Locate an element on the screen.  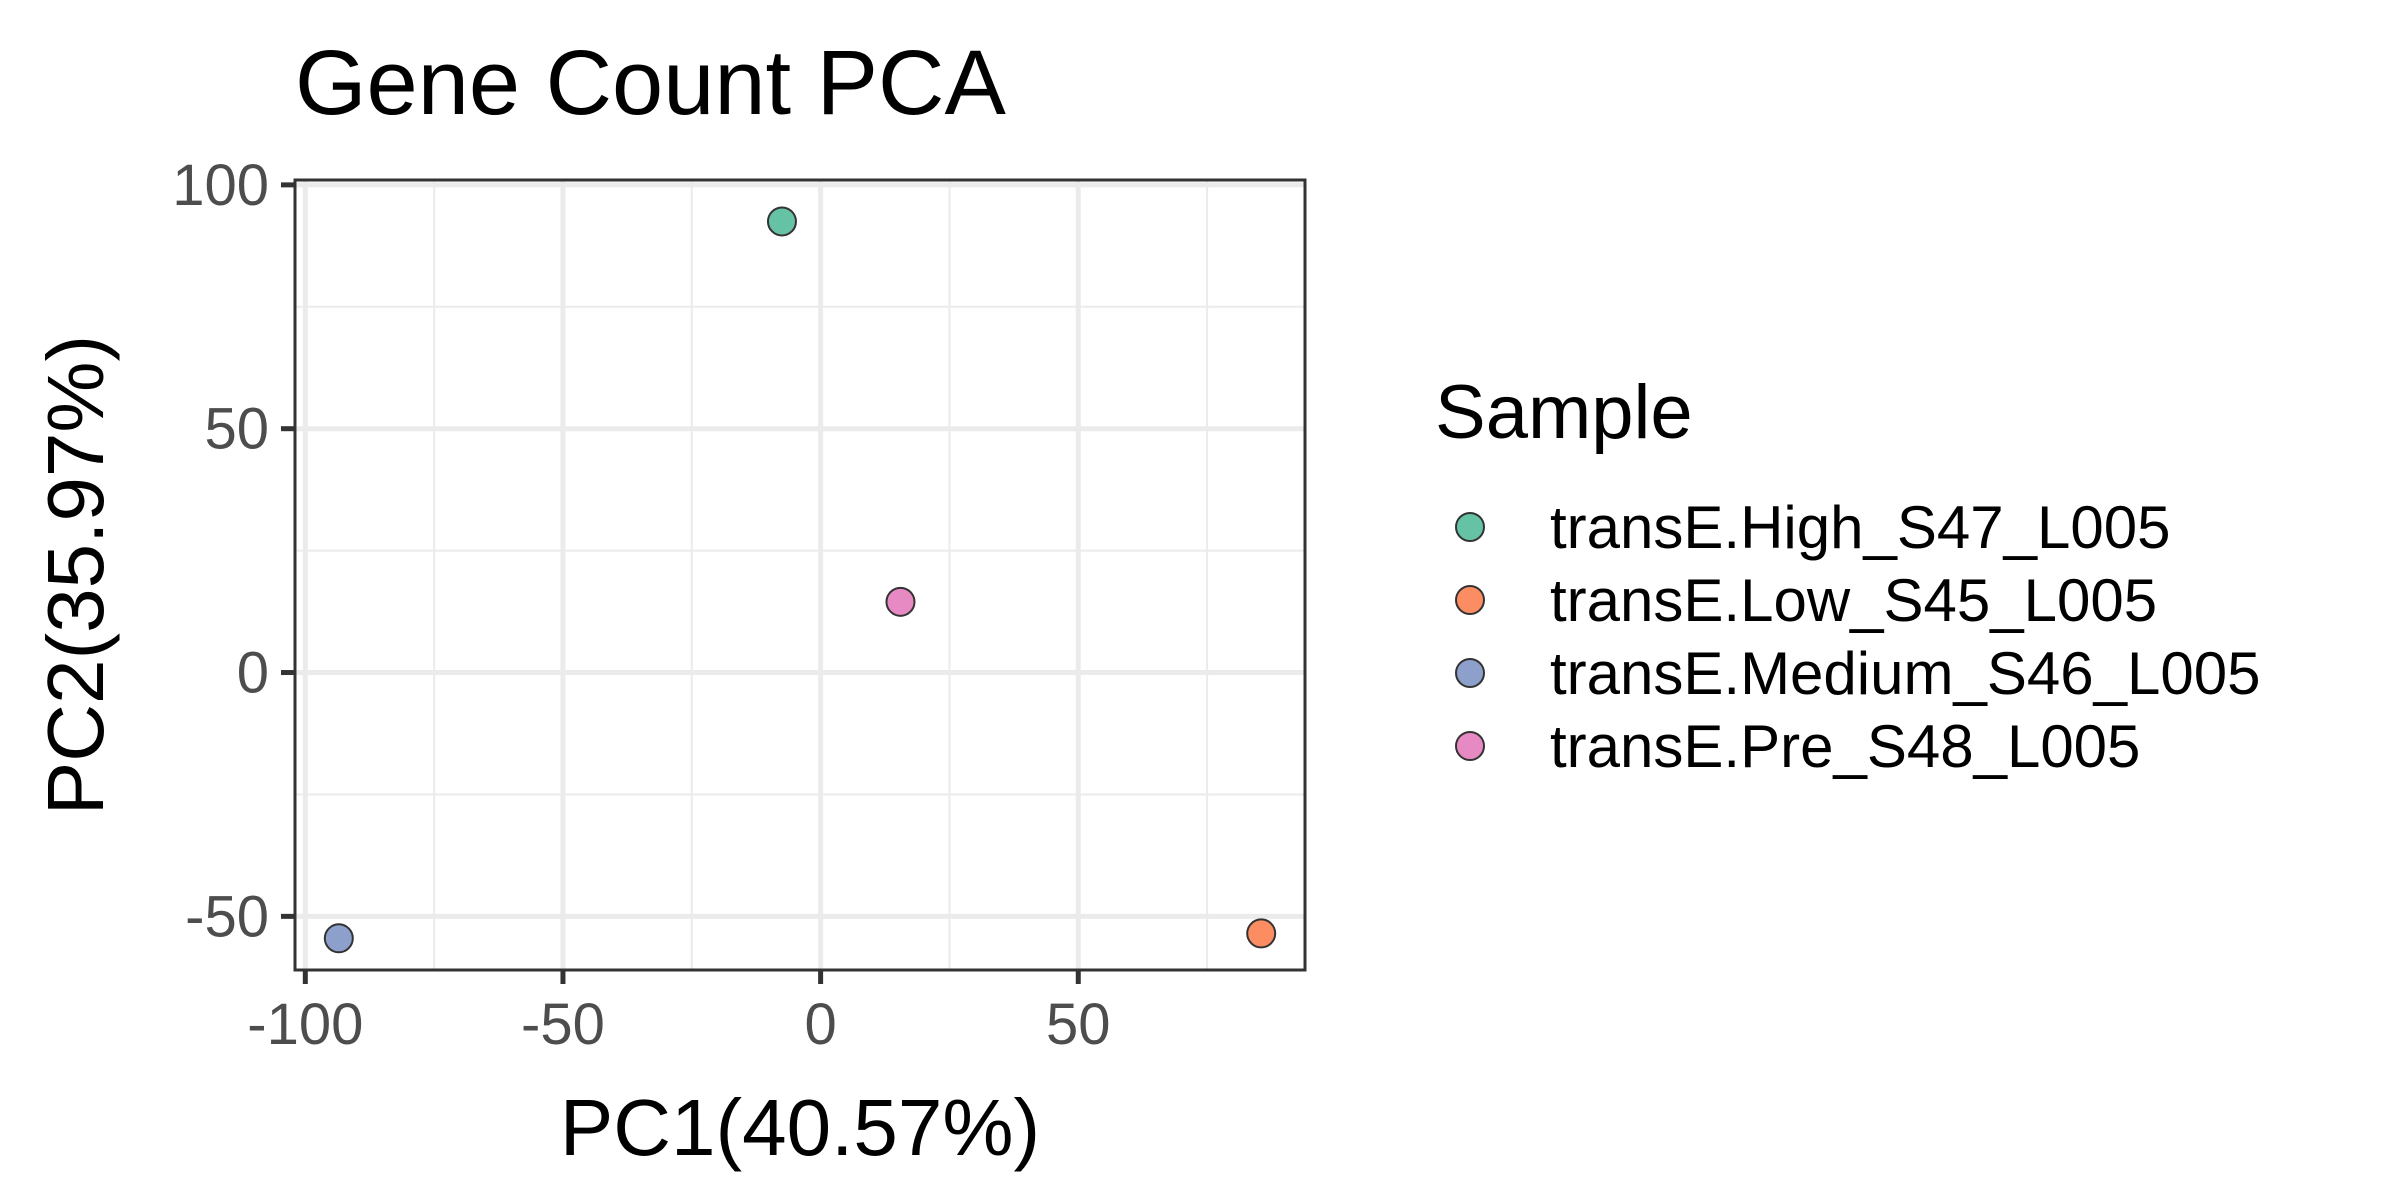
y-axis-ticks: -50 0 50 100 is located at coordinates (233, 551).